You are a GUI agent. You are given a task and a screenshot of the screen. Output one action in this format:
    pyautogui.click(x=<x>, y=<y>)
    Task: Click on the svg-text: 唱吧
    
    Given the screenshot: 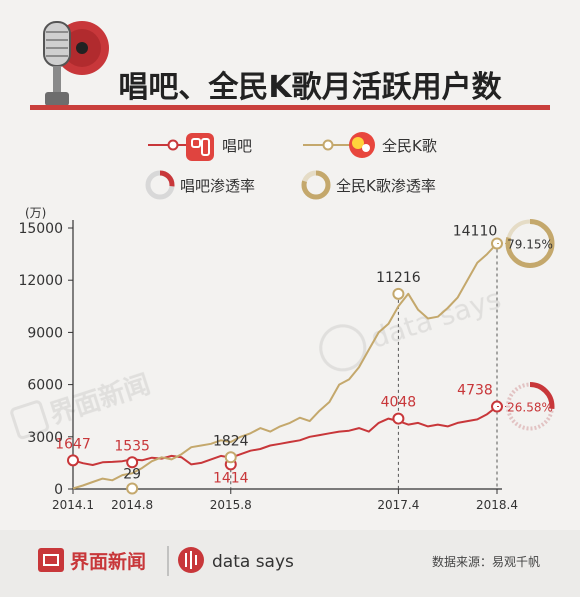 What is the action you would take?
    pyautogui.click(x=237, y=146)
    